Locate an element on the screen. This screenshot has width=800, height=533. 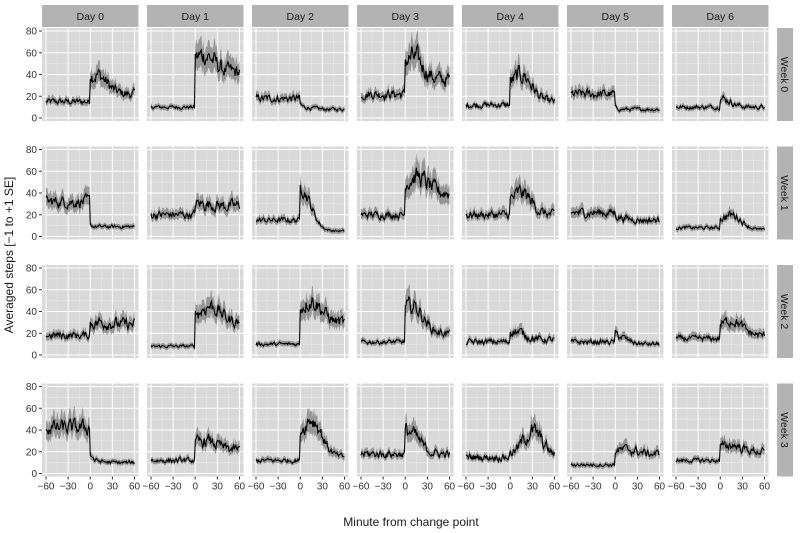
row-strip-label: Week 3 is located at coordinates (784, 430).